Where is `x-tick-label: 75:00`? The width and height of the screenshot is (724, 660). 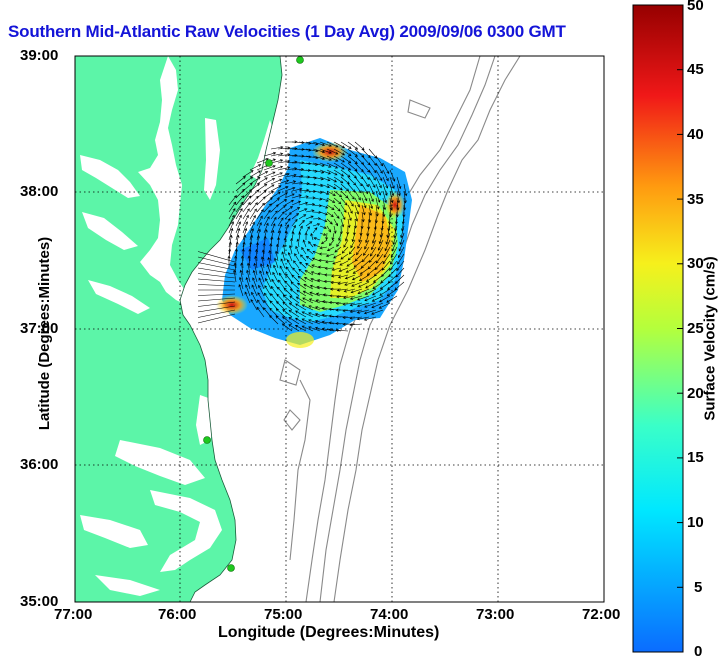
x-tick-label: 75:00 is located at coordinates (283, 614).